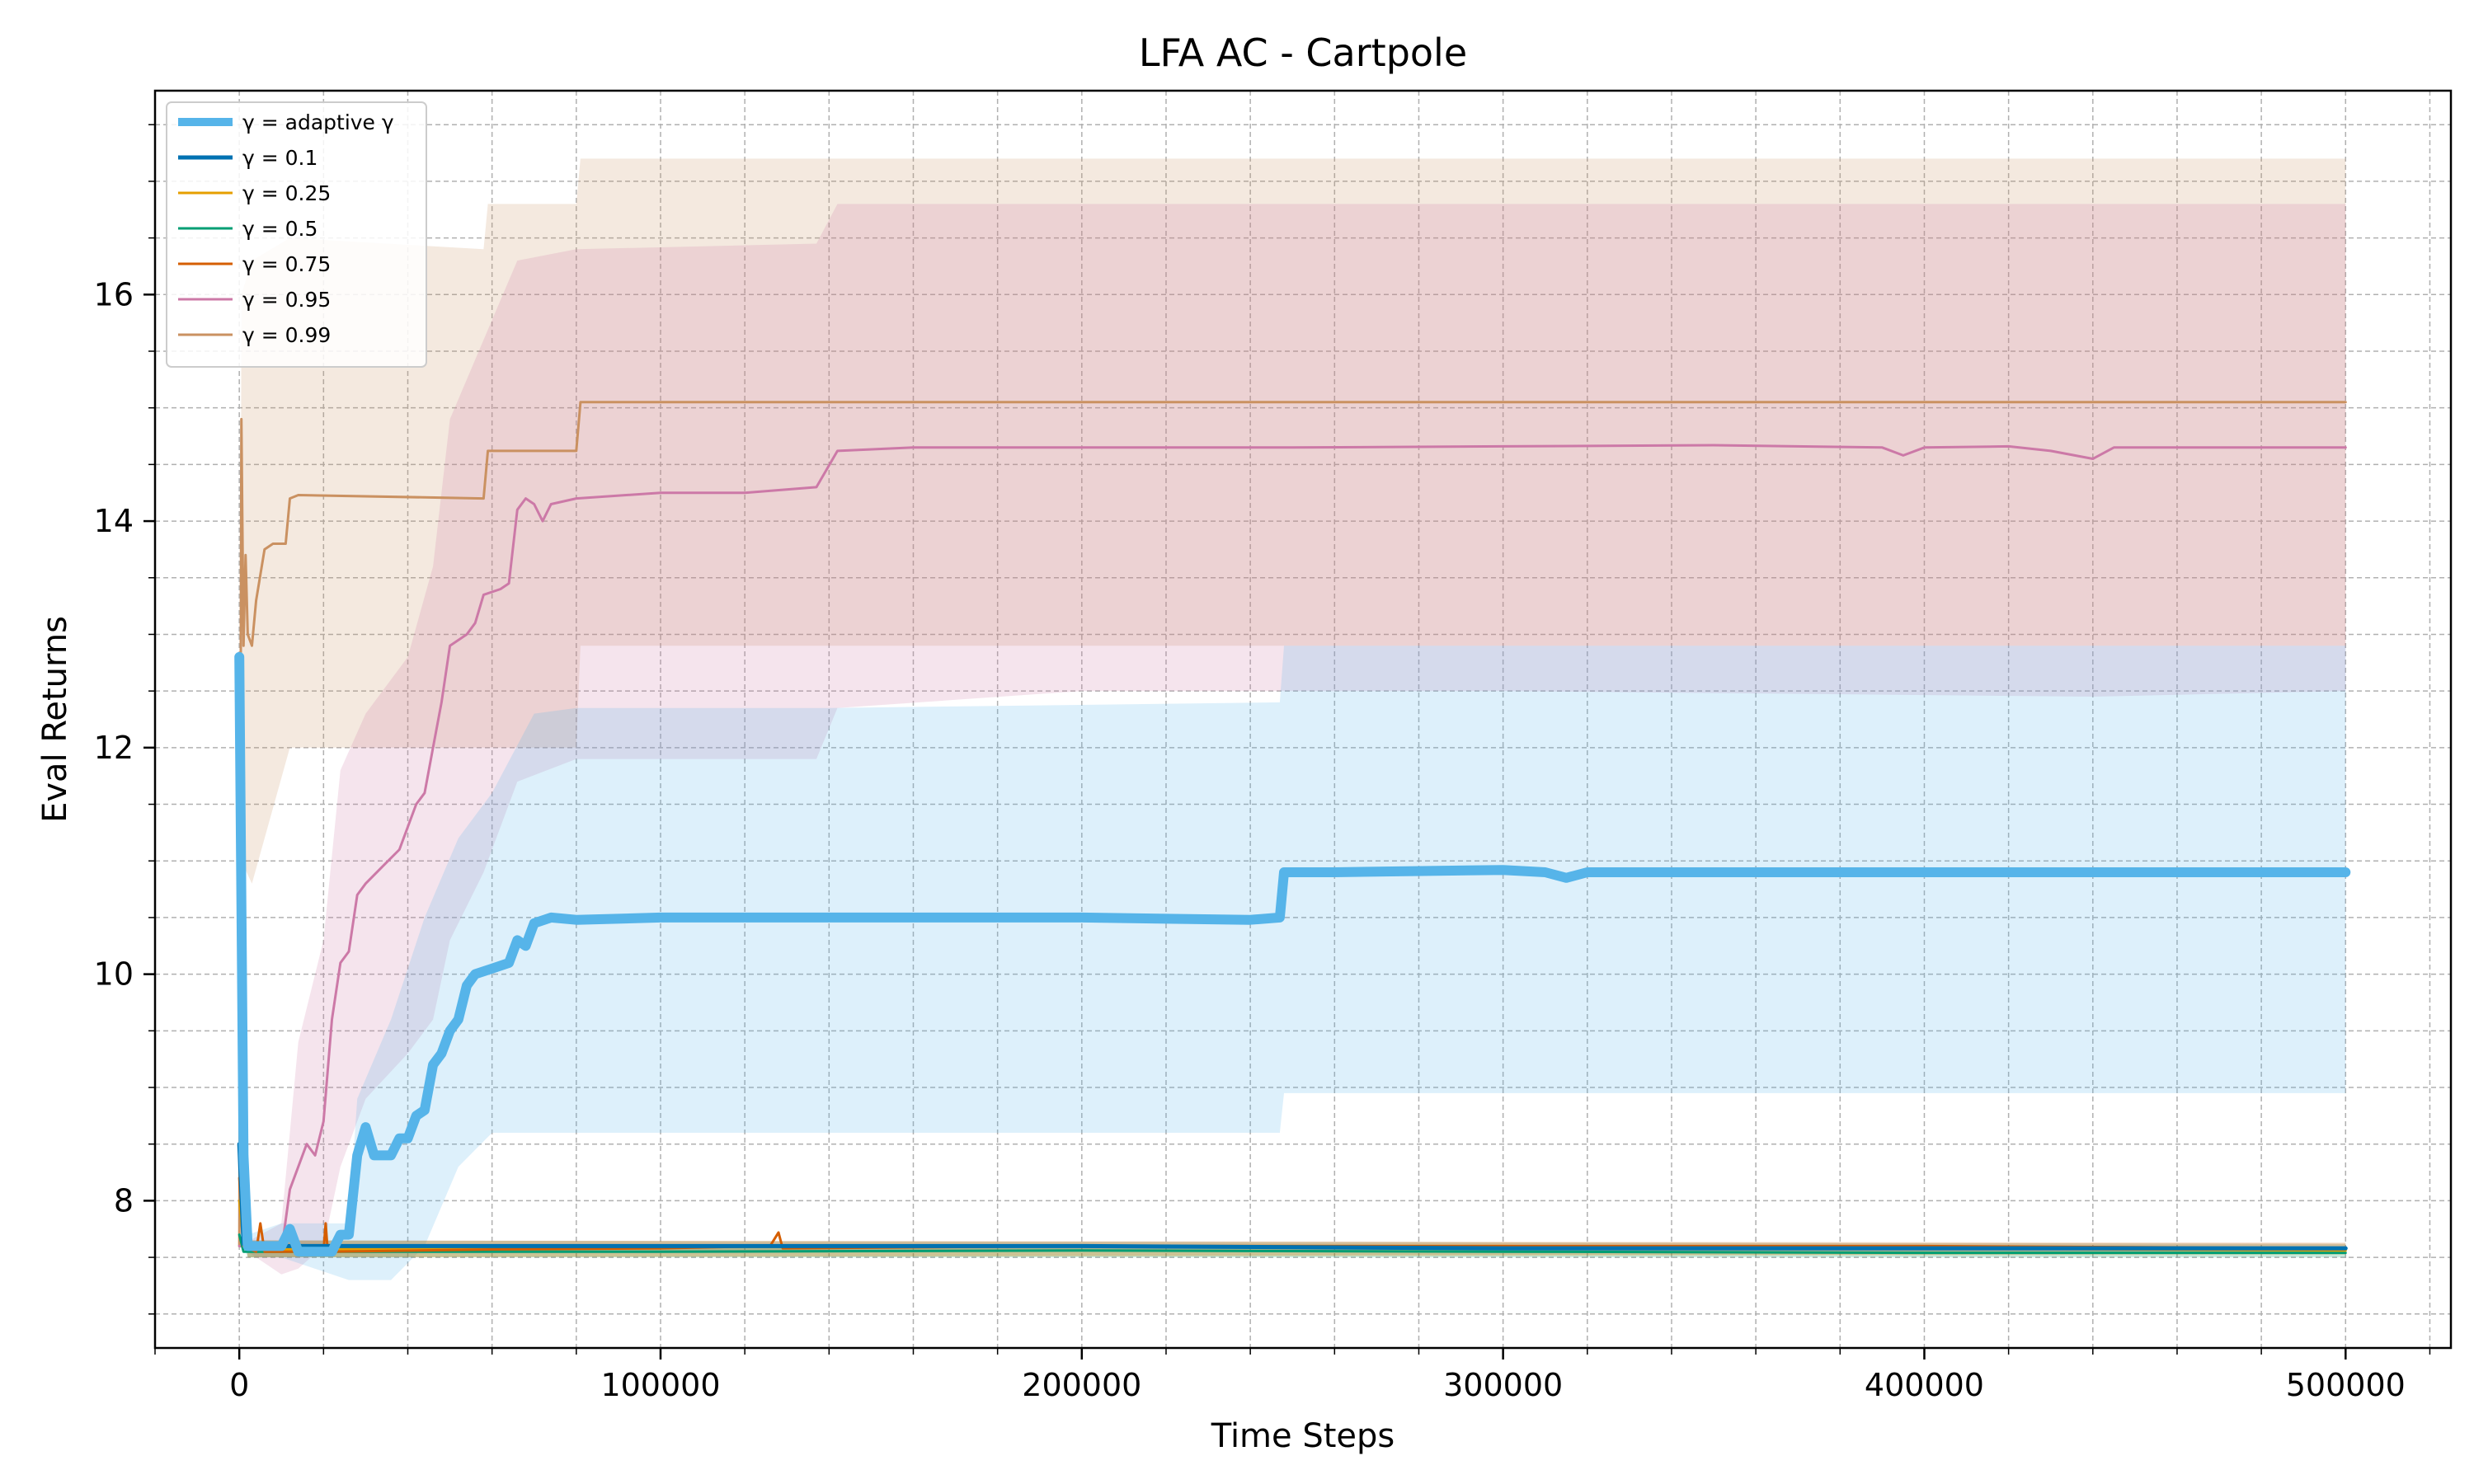 The image size is (2474, 1484). What do you see at coordinates (318, 122) in the screenshot?
I see `legend-entry: γ = adaptive γ` at bounding box center [318, 122].